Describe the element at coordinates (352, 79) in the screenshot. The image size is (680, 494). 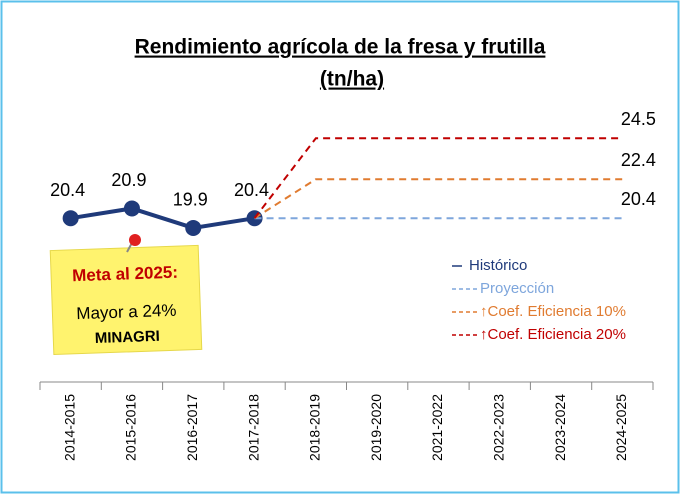
I see `chart-subtitle: (tn/ha)` at that location.